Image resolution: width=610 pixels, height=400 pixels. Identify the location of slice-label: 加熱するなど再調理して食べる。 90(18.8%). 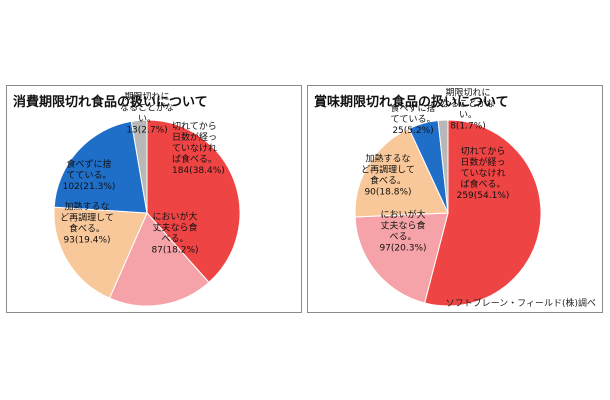
(388, 175).